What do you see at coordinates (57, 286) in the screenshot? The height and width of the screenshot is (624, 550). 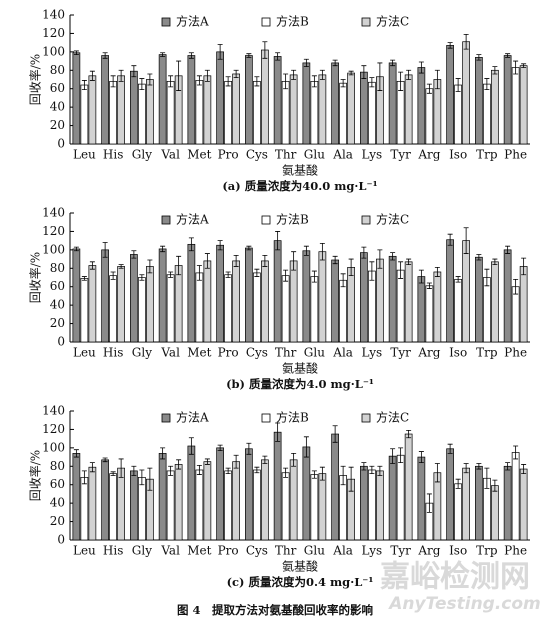 I see `y-tick-label: 60` at bounding box center [57, 286].